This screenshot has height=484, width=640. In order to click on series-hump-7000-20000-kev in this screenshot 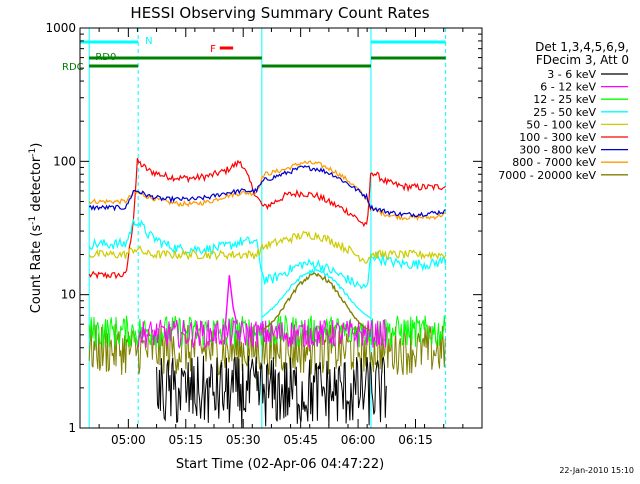, I will do `click(316, 302)`.